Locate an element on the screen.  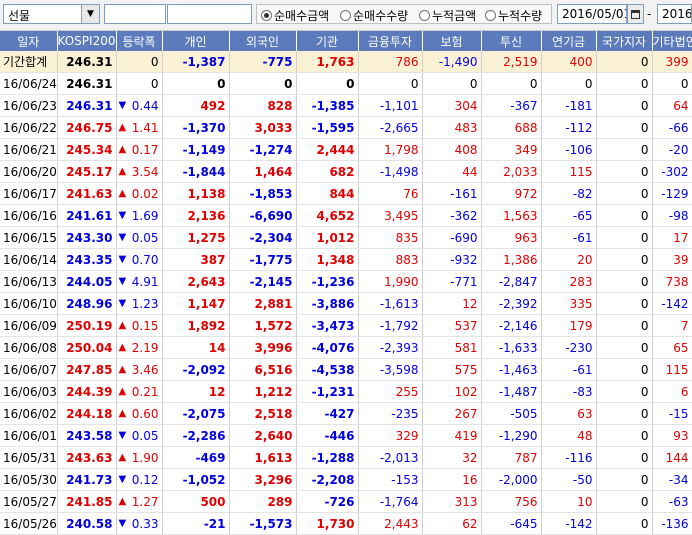
triangle-down-icon: ▼ is located at coordinates (122, 479).